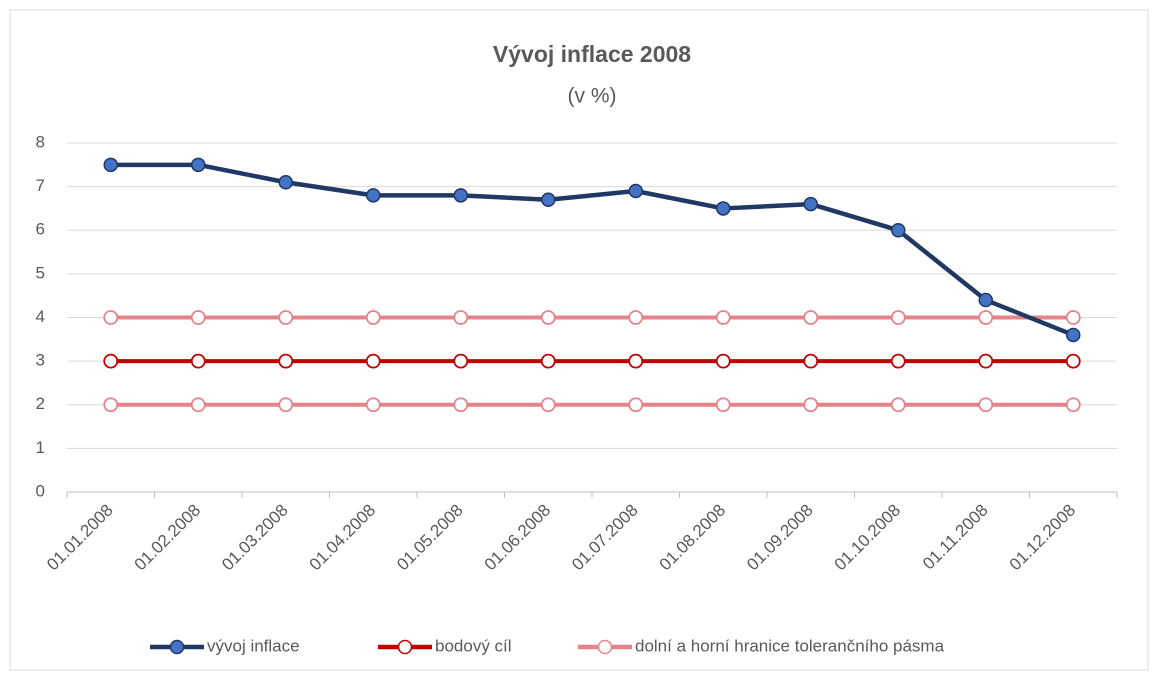 Image resolution: width=1159 pixels, height=677 pixels. I want to click on y-tick-label: 6, so click(40, 229).